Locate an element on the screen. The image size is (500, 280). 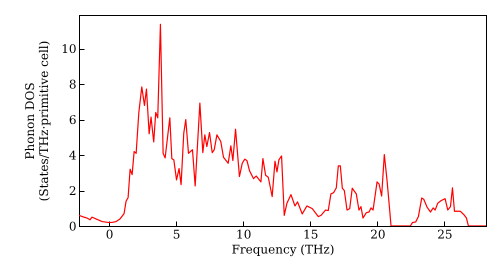
x-tick-label: 5 is located at coordinates (176, 235).